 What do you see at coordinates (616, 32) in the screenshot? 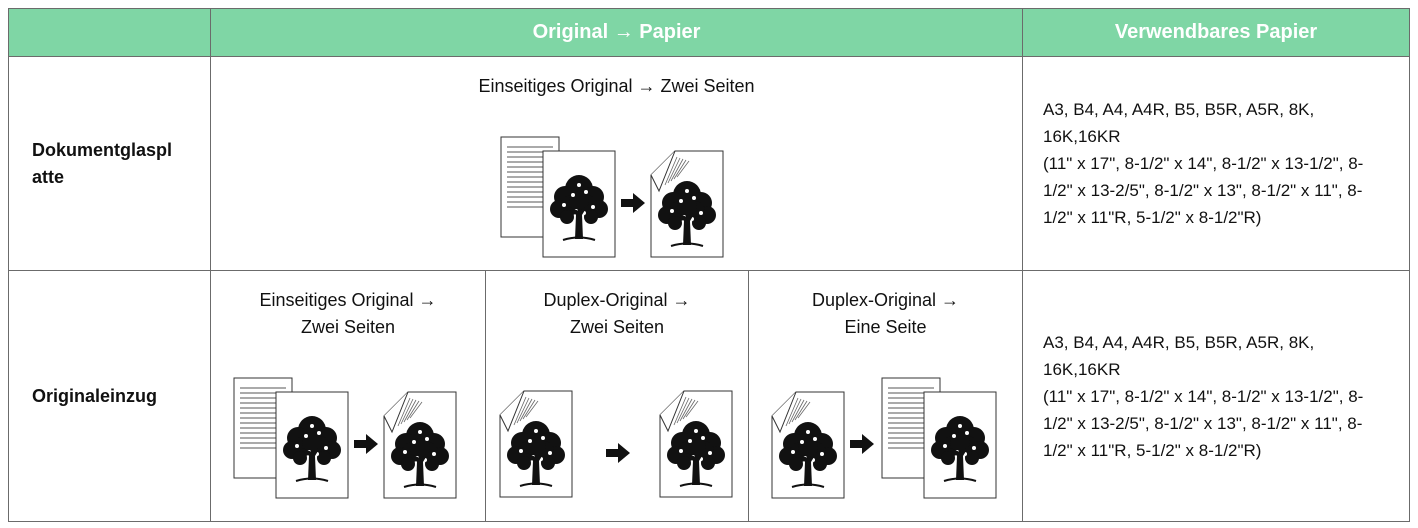
I see `header-text: Original → Papier` at bounding box center [616, 32].